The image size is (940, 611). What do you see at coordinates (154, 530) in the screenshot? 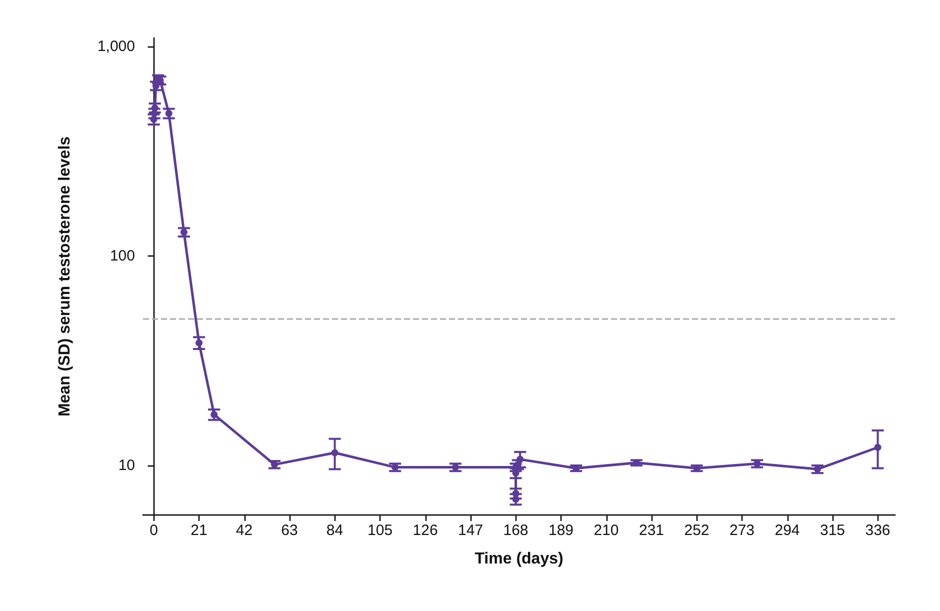
I see `x-tick-label: 0` at bounding box center [154, 530].